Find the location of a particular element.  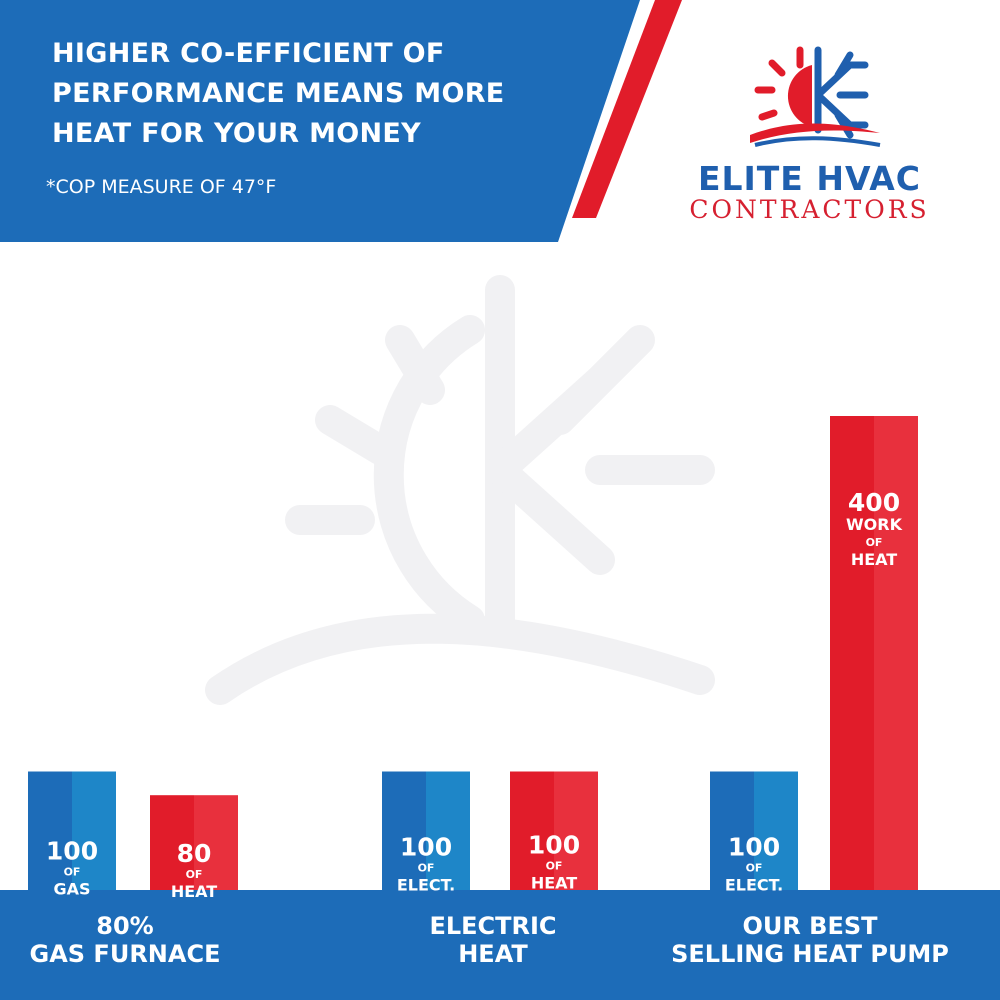

category-label-line: 80% is located at coordinates (125, 926).